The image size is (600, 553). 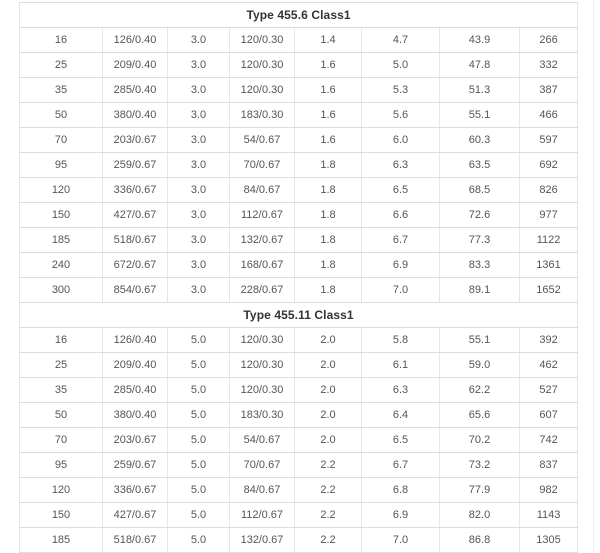 I want to click on table-cell: 742, so click(x=548, y=440).